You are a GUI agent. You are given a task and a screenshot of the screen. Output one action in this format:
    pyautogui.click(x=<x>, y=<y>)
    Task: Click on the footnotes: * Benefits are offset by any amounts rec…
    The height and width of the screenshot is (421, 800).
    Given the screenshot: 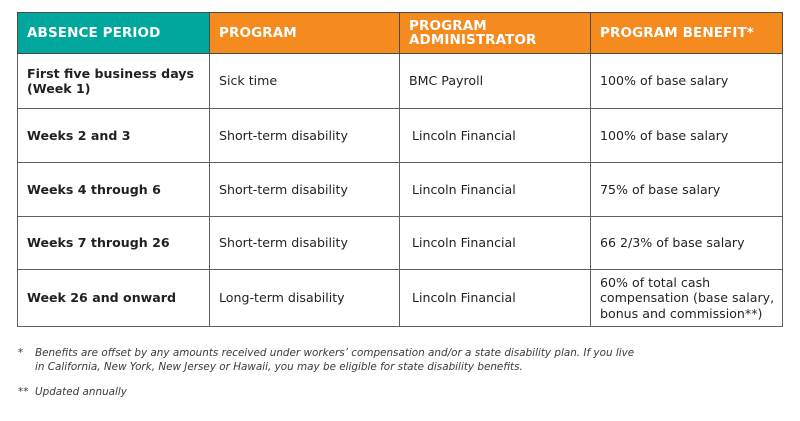 What is the action you would take?
    pyautogui.click(x=398, y=378)
    